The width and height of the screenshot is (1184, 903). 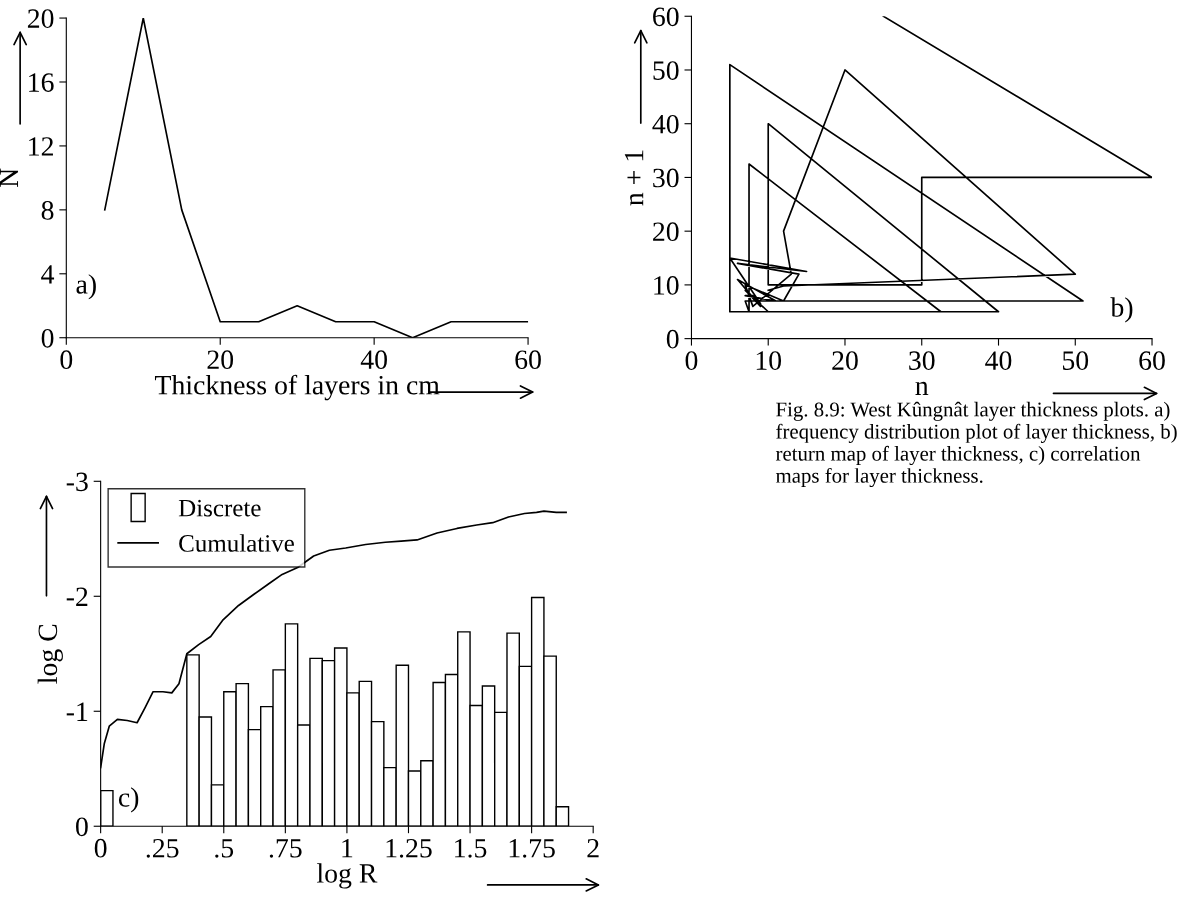 I want to click on x-tick-label: .75, so click(x=285, y=848).